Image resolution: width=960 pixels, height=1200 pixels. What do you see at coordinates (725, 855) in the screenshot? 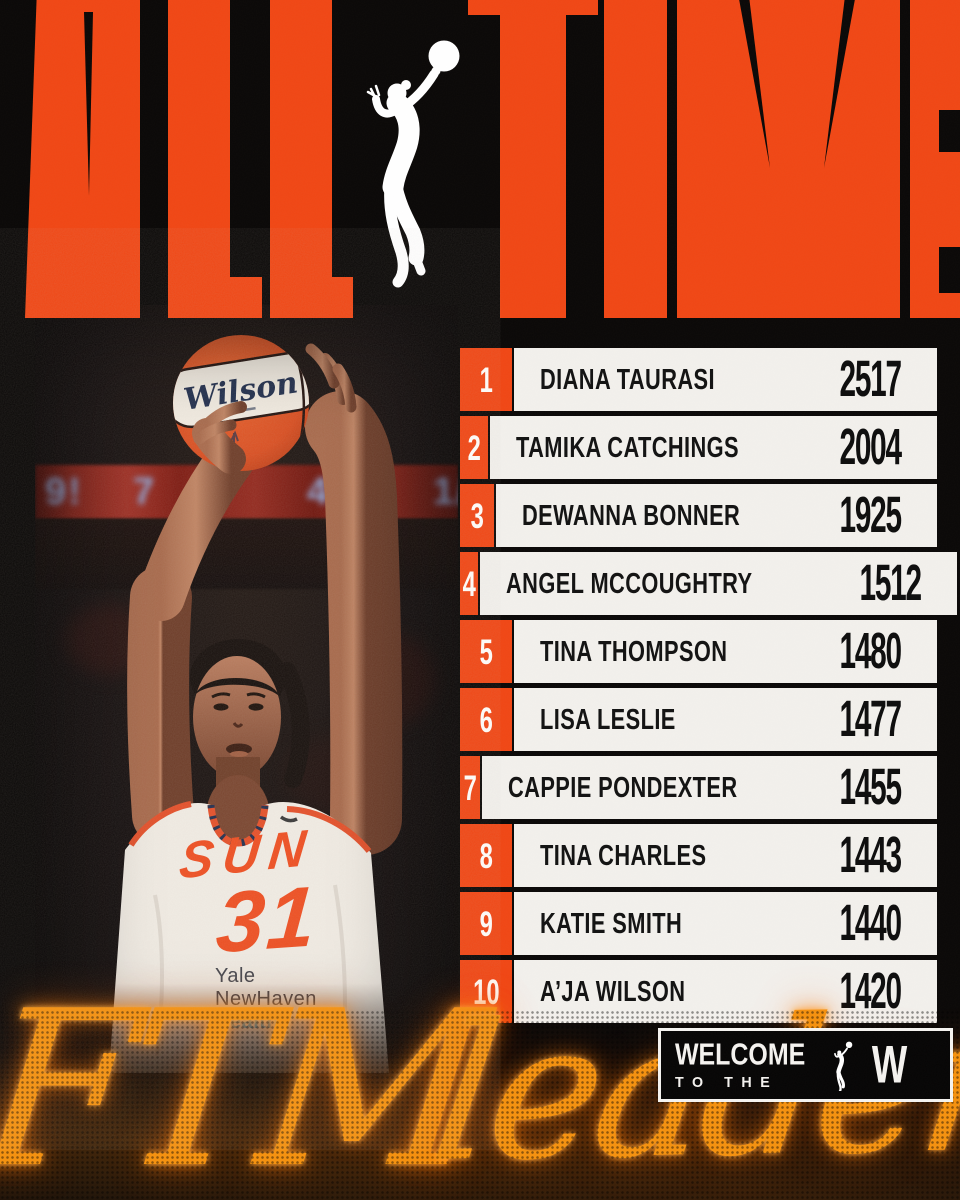
I see `player-cell: TINA CHARLES 1443` at bounding box center [725, 855].